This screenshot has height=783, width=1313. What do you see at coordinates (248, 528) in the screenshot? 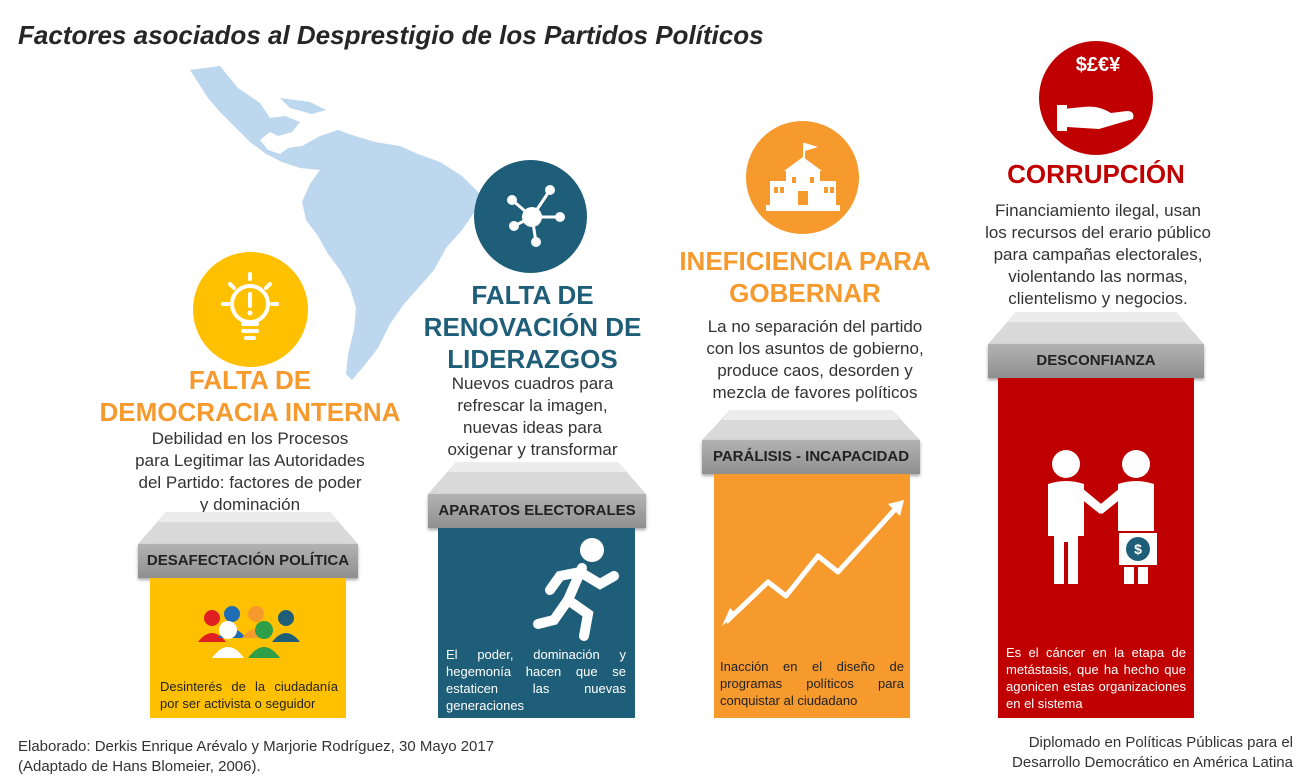
I see `roof-democracia` at bounding box center [248, 528].